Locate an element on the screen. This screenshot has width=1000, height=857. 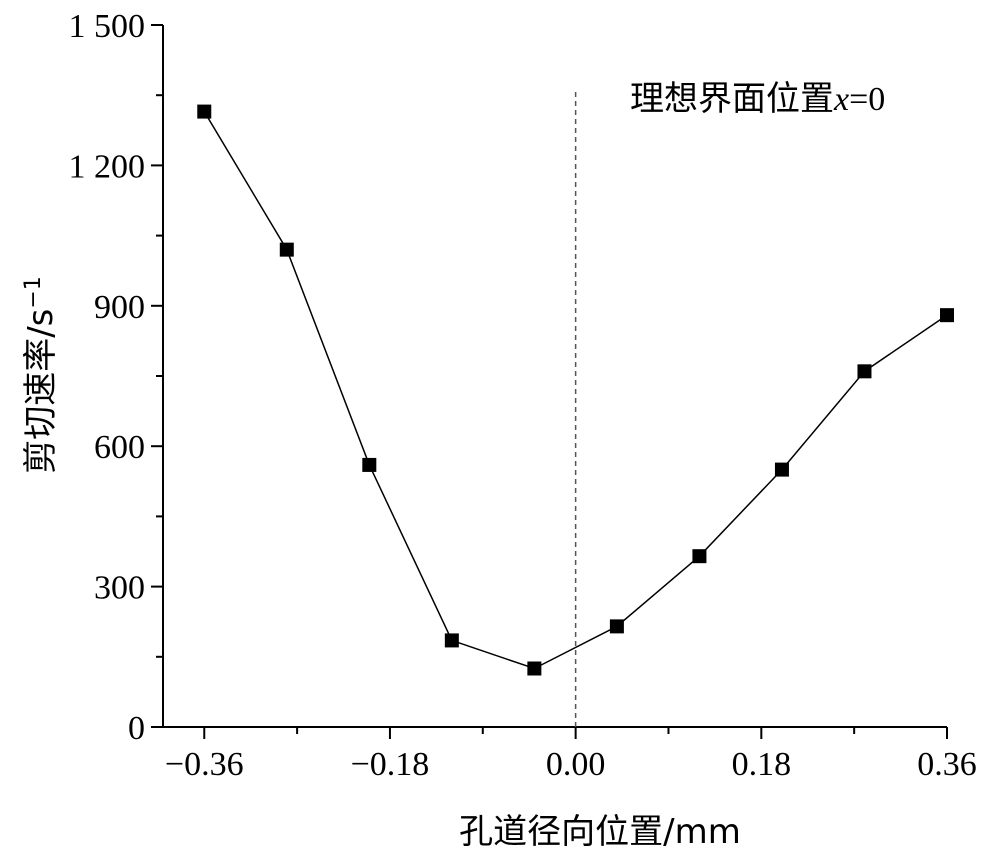
y-tick-label: 1 500 is located at coordinates (107, 26).